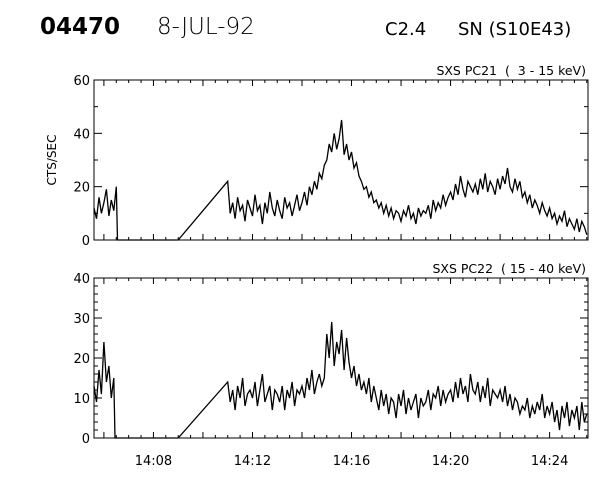  What do you see at coordinates (206, 27) in the screenshot?
I see `event-date: 8-JUL-92` at bounding box center [206, 27].